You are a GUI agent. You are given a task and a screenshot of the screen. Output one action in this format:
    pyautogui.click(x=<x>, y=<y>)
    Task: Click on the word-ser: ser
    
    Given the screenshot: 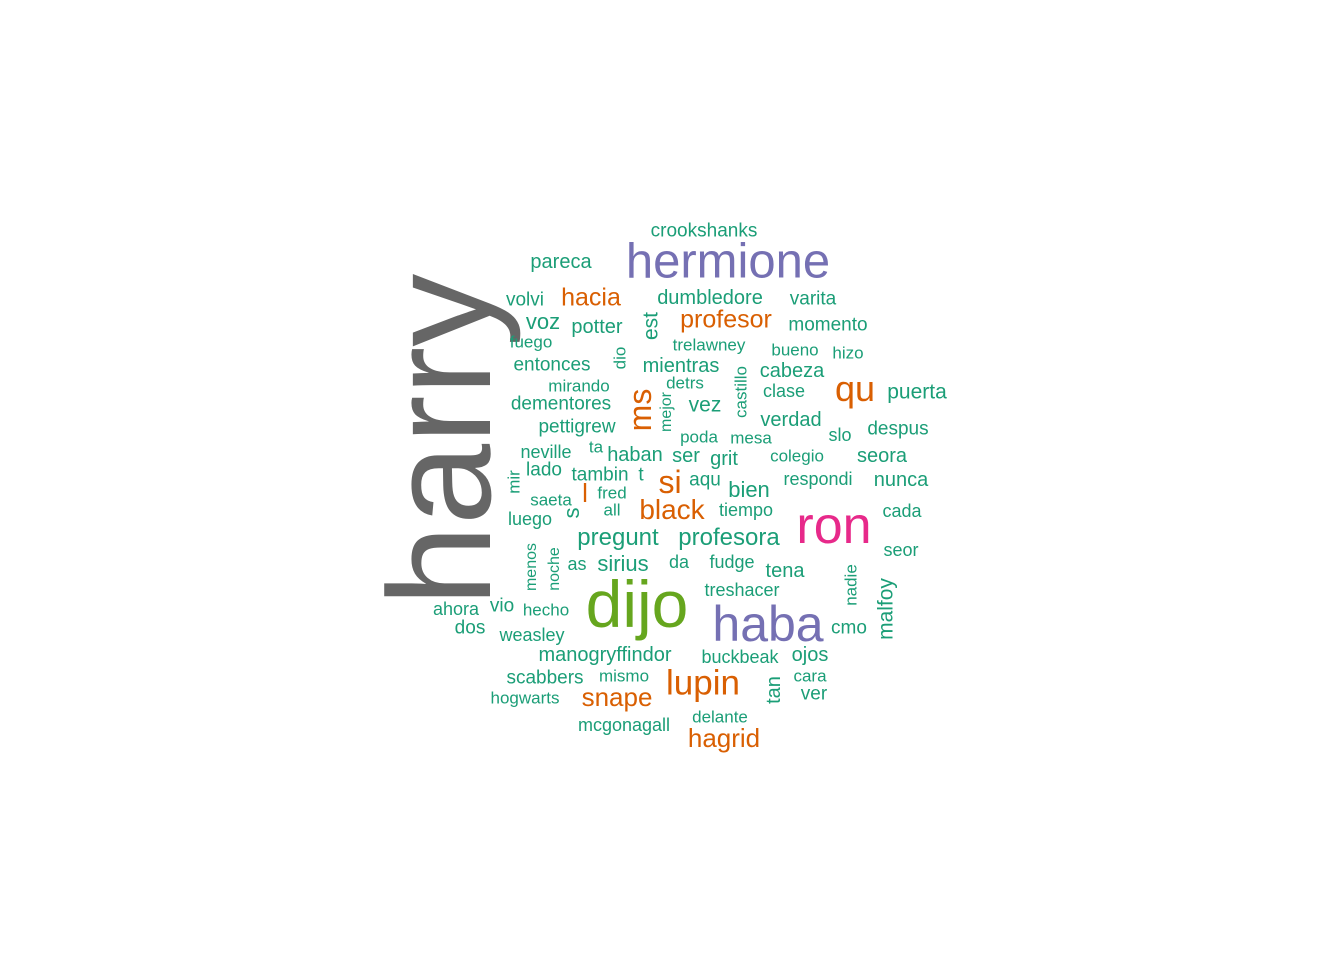 What is the action you would take?
    pyautogui.click(x=686, y=456)
    